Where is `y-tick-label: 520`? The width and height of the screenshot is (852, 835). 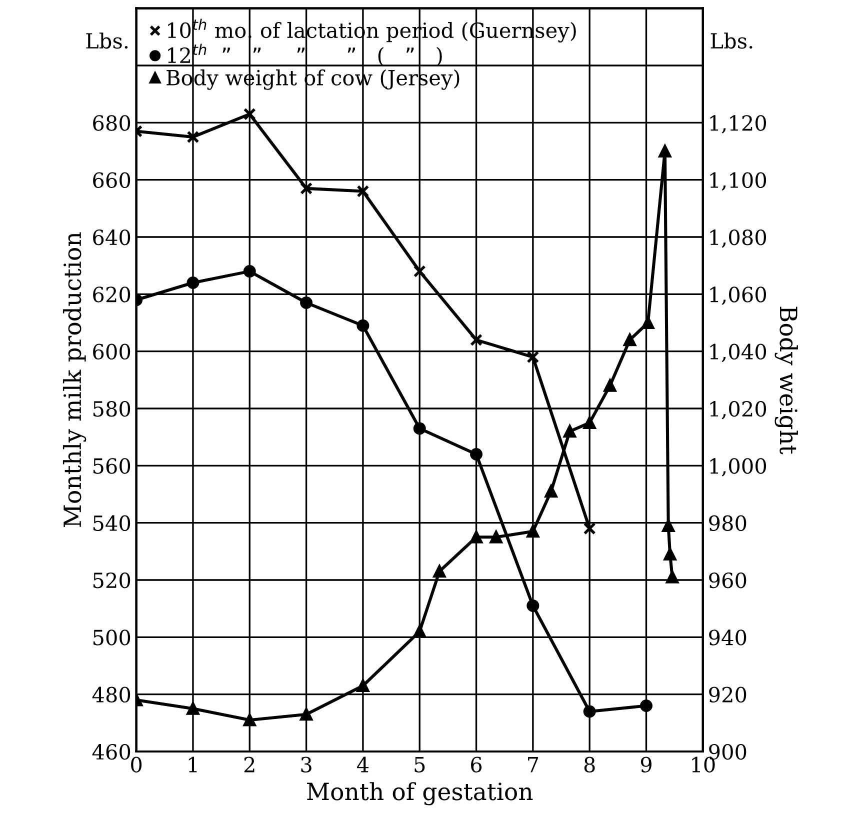
y-tick-label: 520 is located at coordinates (111, 580).